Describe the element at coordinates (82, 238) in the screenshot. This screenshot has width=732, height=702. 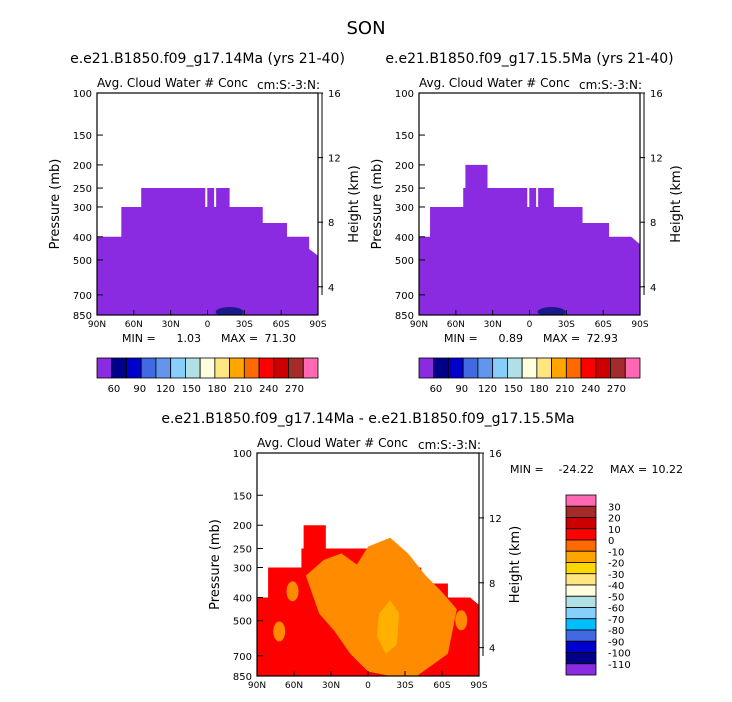
I see `y-tick-label: 400` at that location.